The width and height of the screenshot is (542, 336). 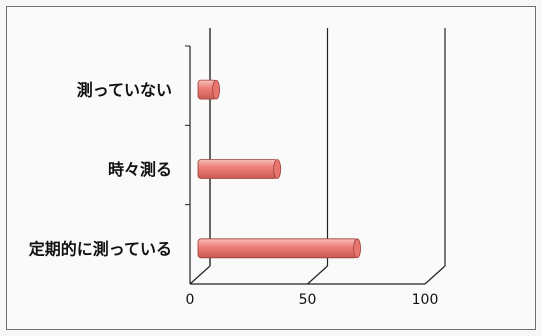 I want to click on category-label: 測っていない, so click(x=124, y=90).